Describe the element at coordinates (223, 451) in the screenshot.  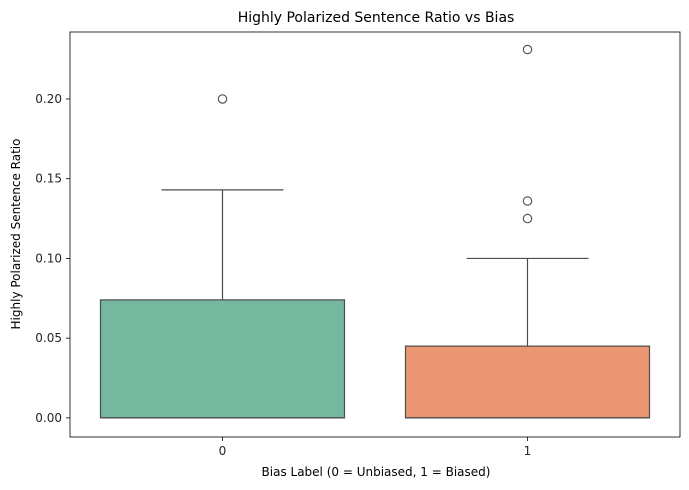
I see `x-tick-label: 0` at that location.